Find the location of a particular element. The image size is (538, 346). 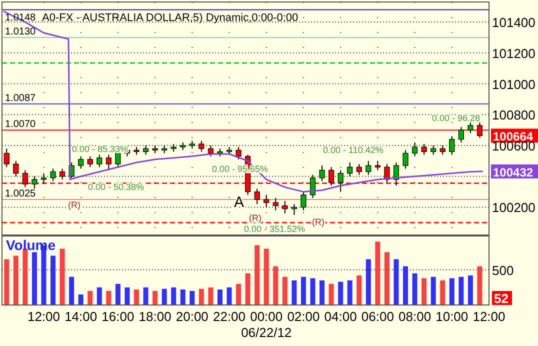

x-tick-label: 18:00 is located at coordinates (155, 316).